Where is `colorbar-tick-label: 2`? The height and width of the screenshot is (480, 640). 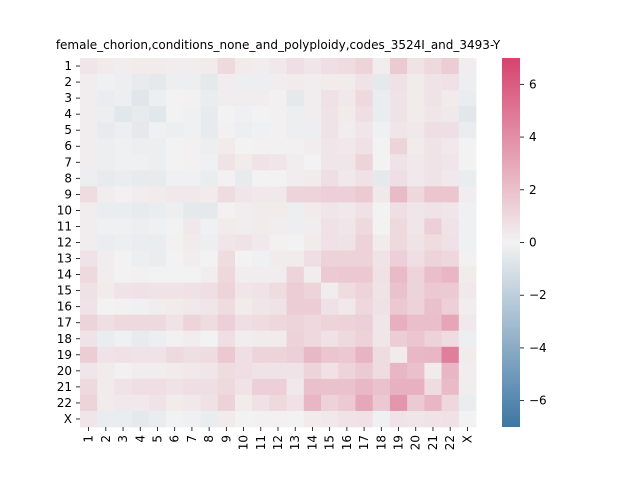
colorbar-tick-label: 2 is located at coordinates (533, 190).